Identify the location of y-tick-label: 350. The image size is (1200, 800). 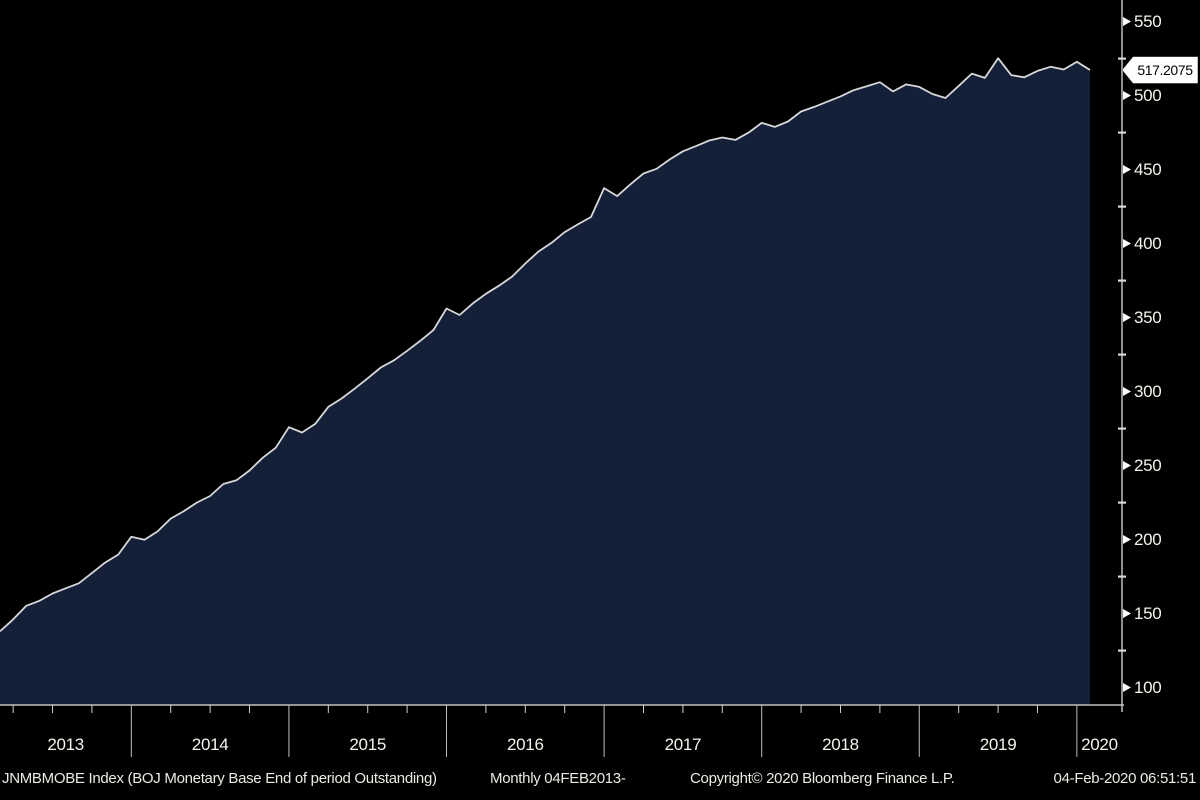
(1148, 317).